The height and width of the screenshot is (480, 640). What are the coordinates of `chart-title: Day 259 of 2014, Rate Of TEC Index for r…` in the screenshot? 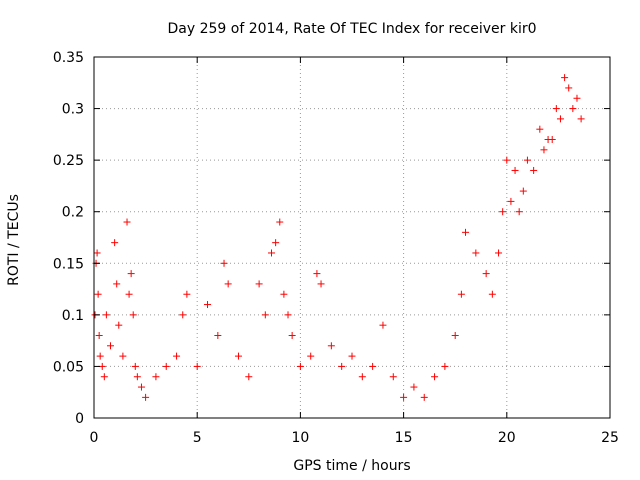 It's located at (351, 29).